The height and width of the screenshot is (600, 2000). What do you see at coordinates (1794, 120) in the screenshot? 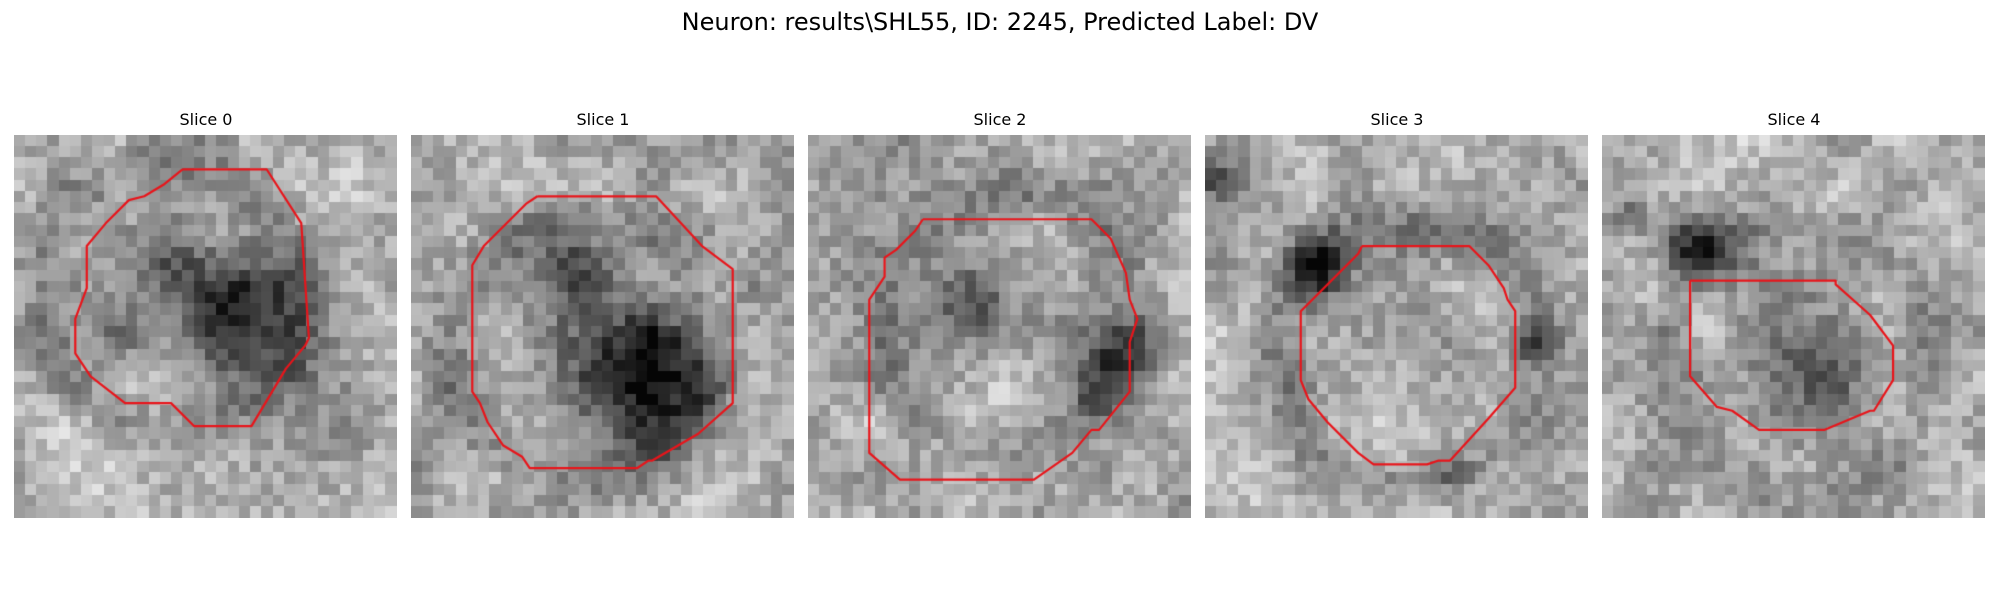
I see `slice-title: Slice 4` at bounding box center [1794, 120].